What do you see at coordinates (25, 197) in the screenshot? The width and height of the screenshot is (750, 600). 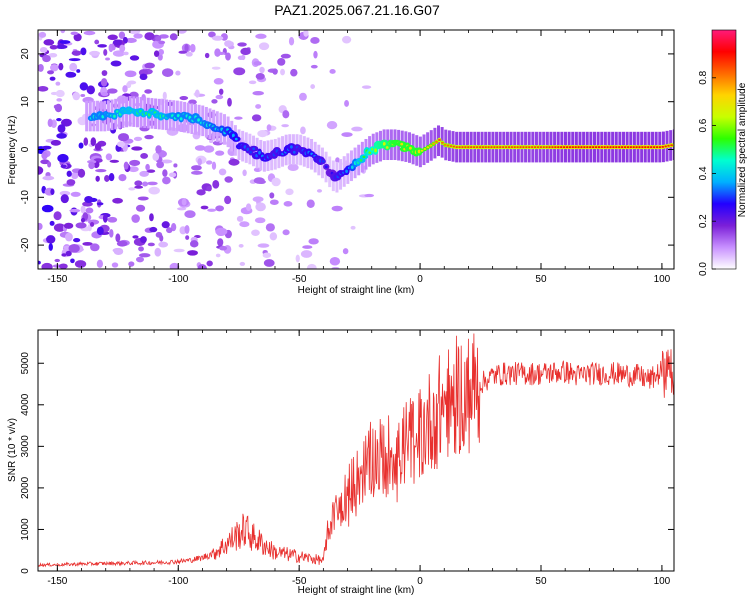 I see `y-tick-label: -10` at bounding box center [25, 197].